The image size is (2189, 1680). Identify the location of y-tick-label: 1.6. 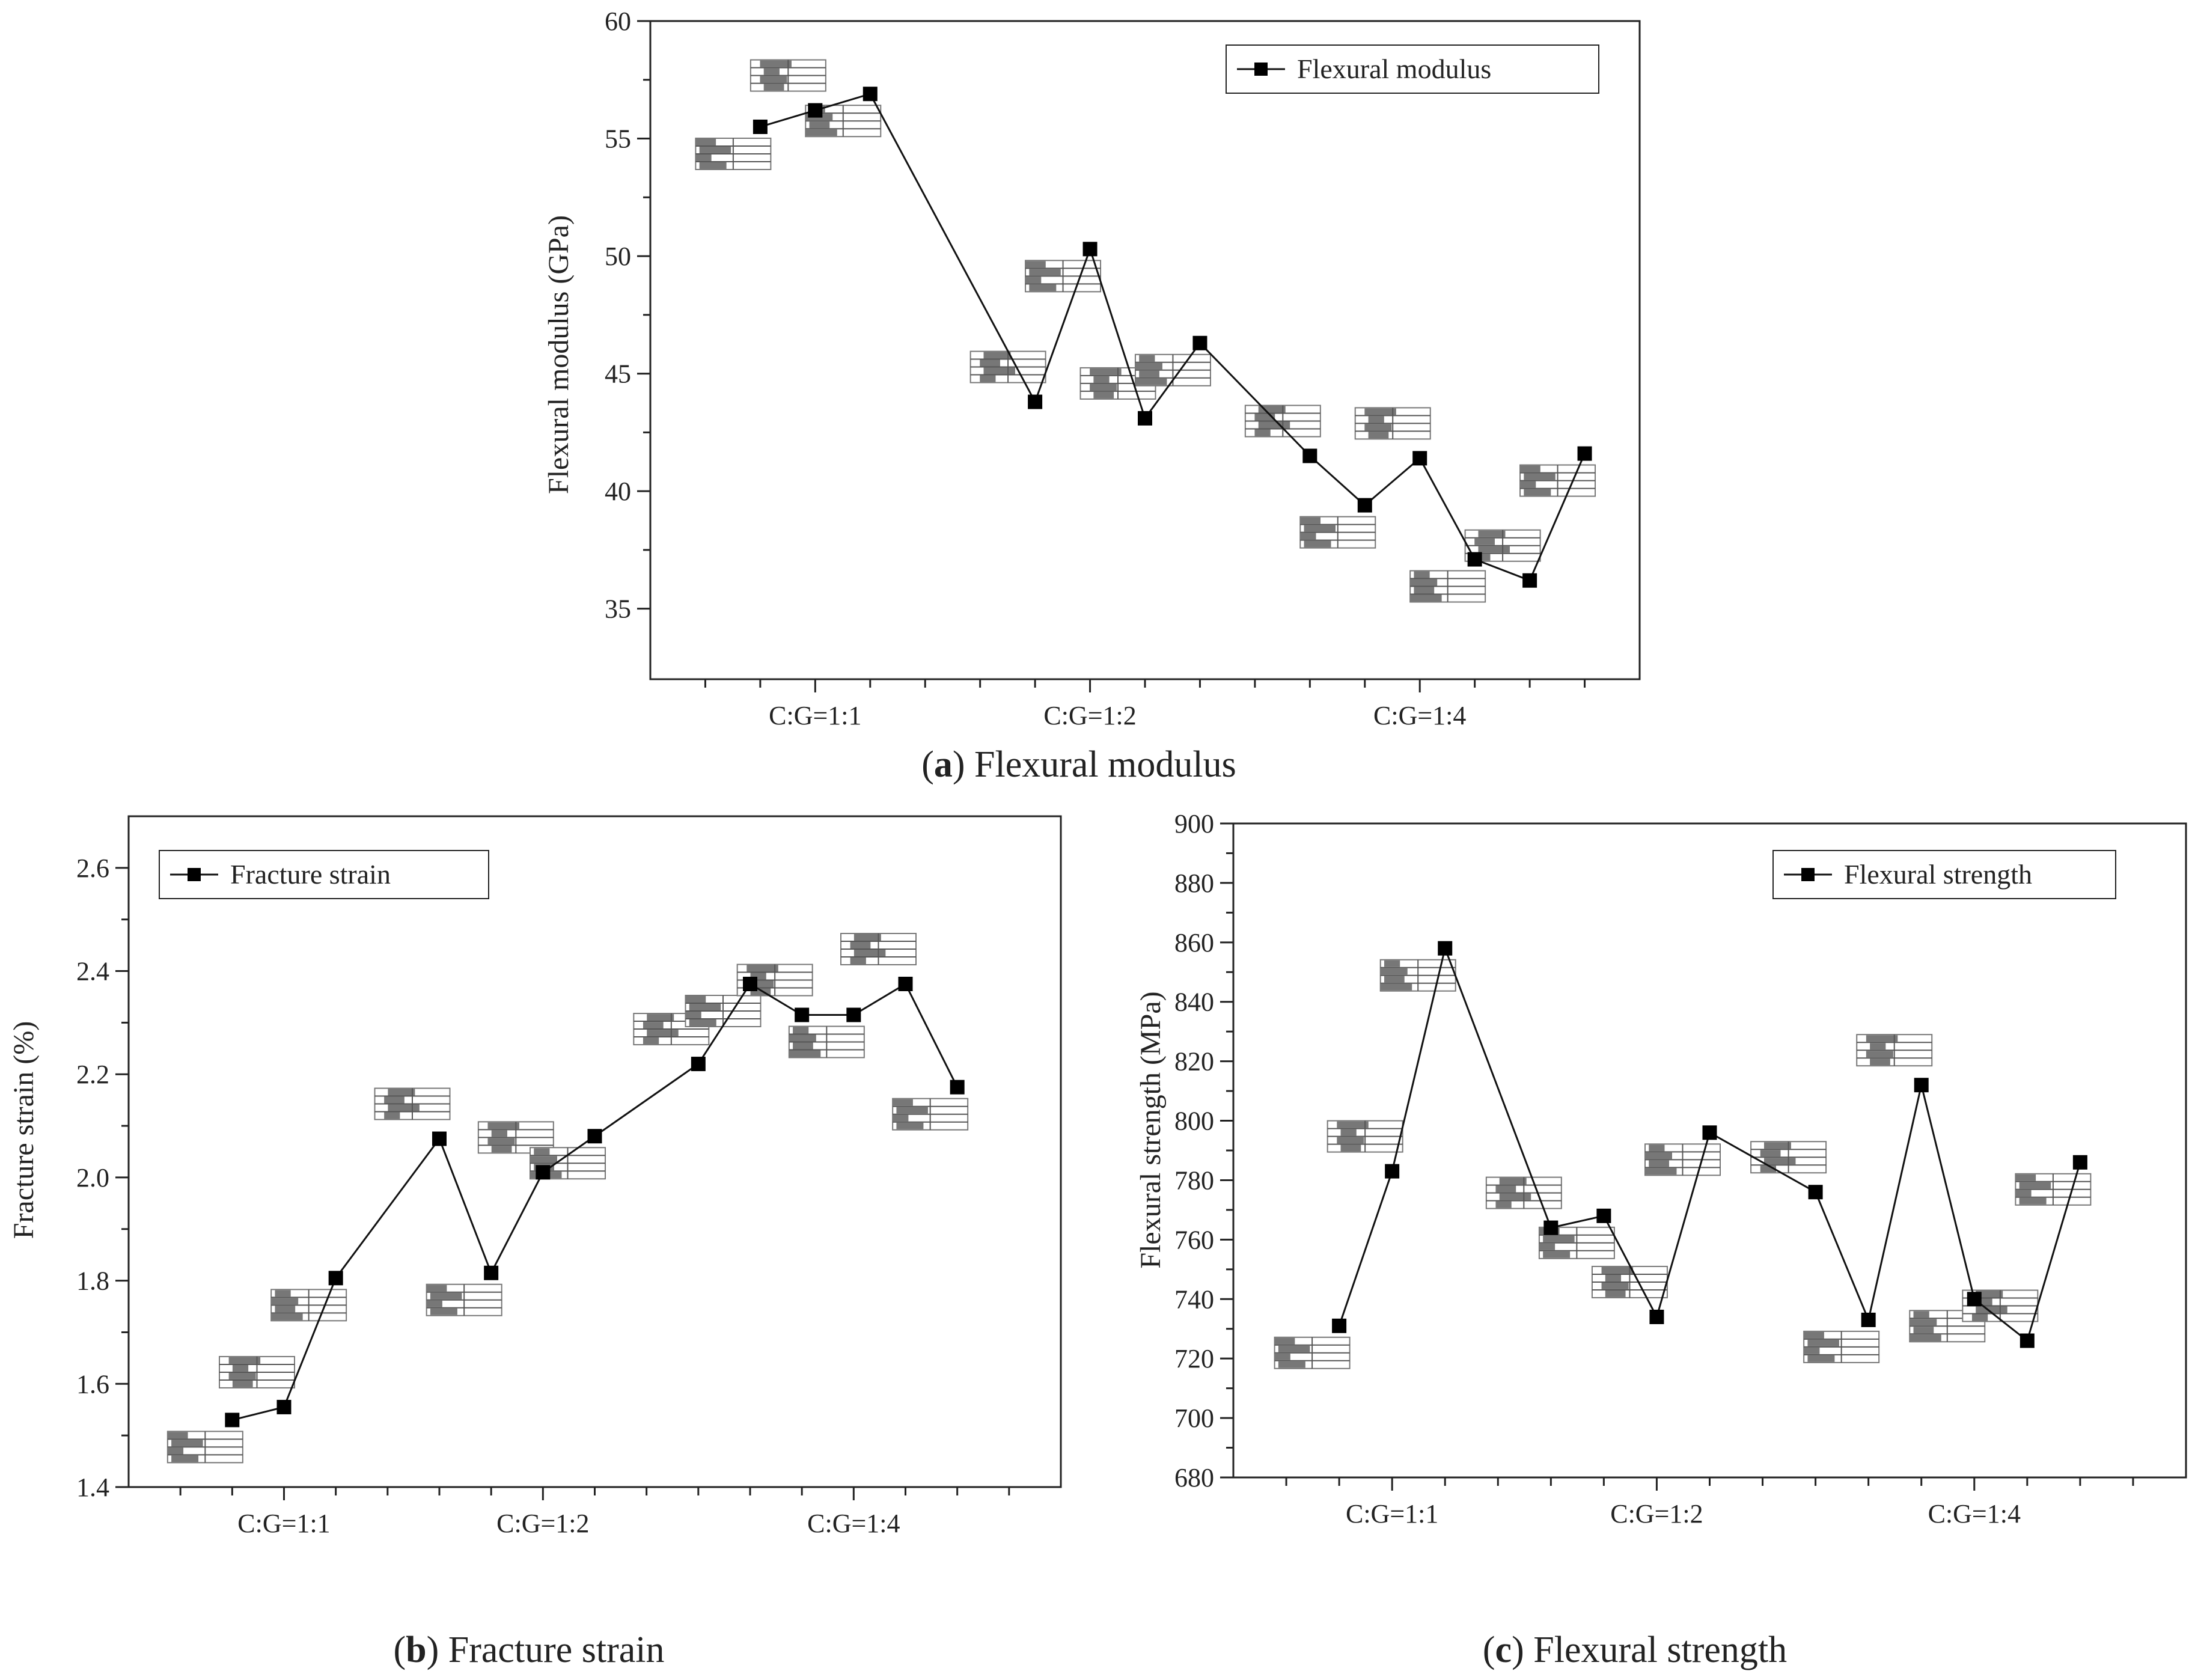
(92, 1384).